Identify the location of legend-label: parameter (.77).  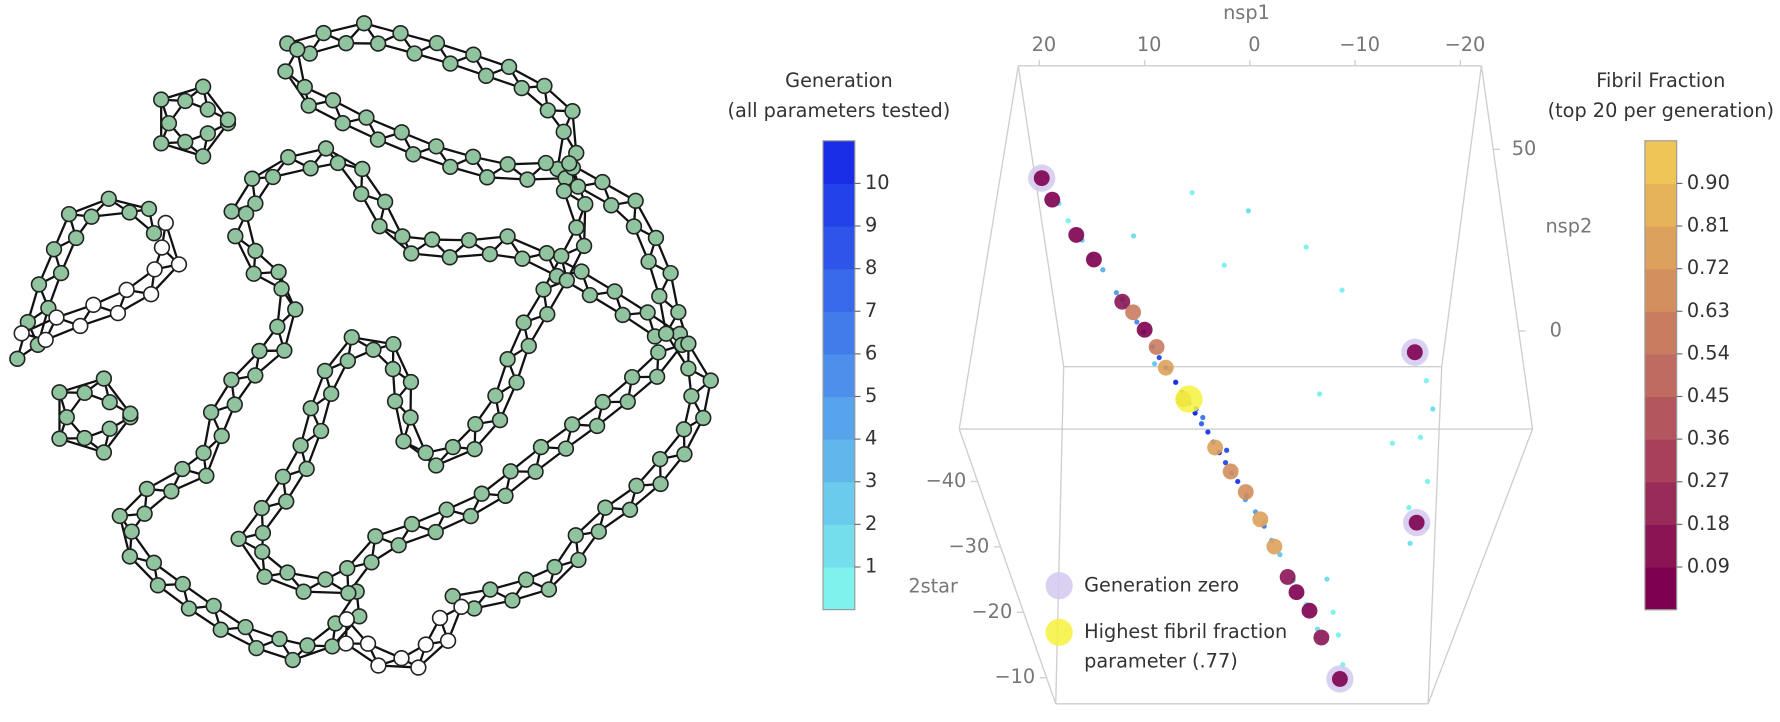
(1161, 660).